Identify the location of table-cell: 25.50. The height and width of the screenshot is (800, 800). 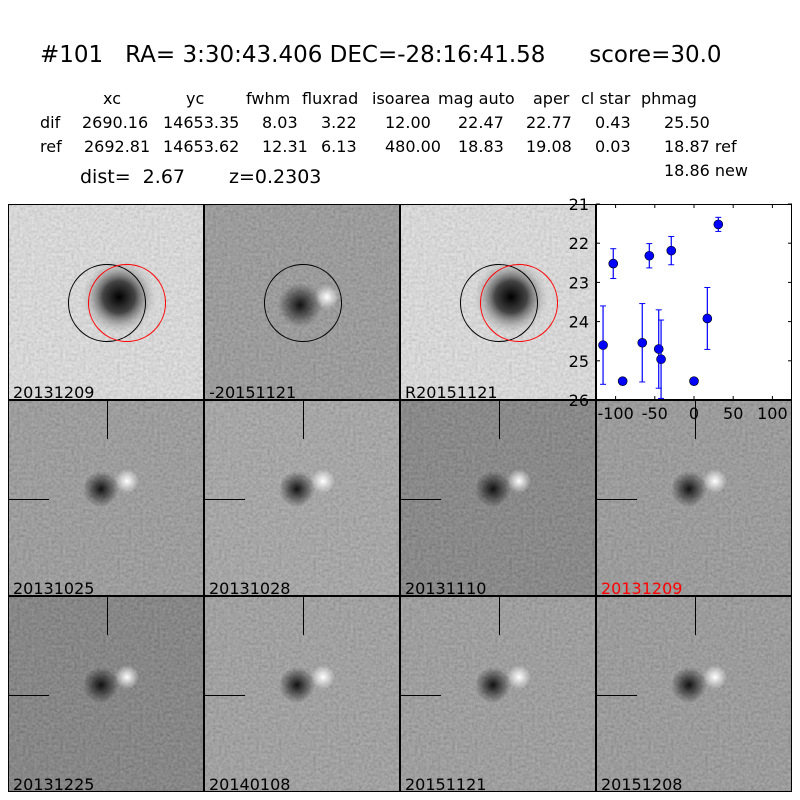
(687, 122).